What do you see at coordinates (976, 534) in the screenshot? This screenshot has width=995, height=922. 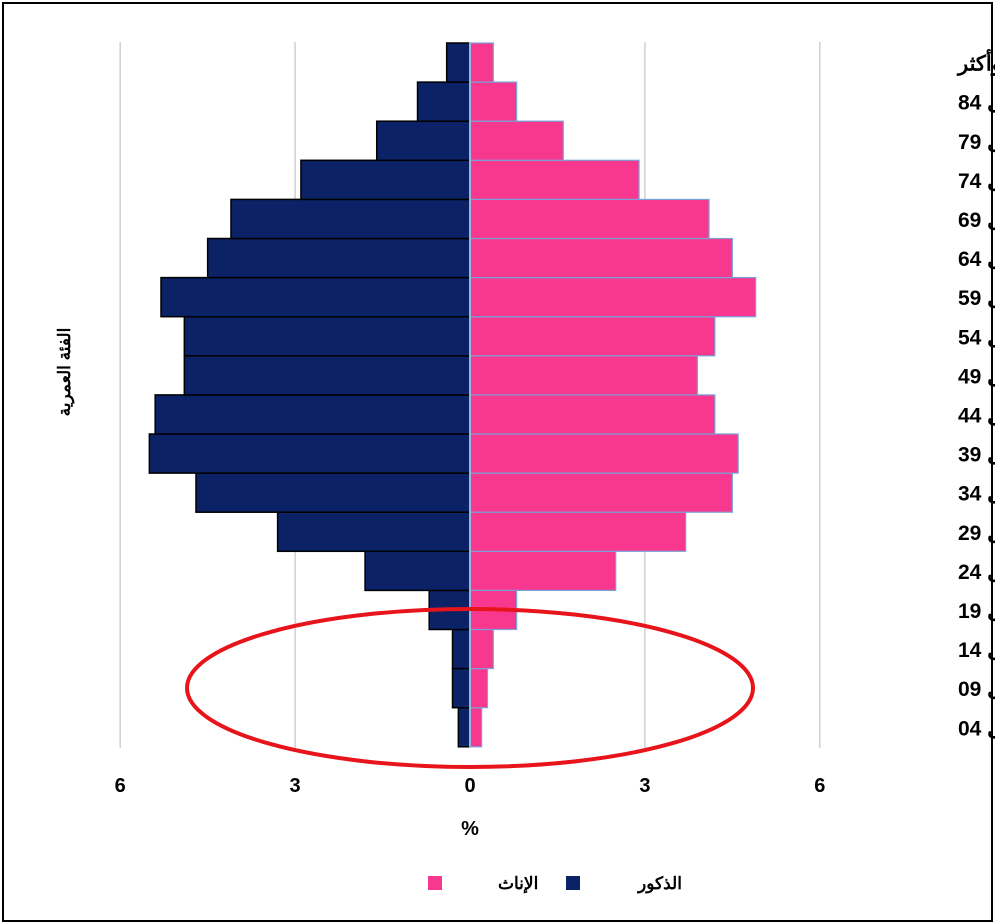 I see `category-label: 25 إلى 29` at bounding box center [976, 534].